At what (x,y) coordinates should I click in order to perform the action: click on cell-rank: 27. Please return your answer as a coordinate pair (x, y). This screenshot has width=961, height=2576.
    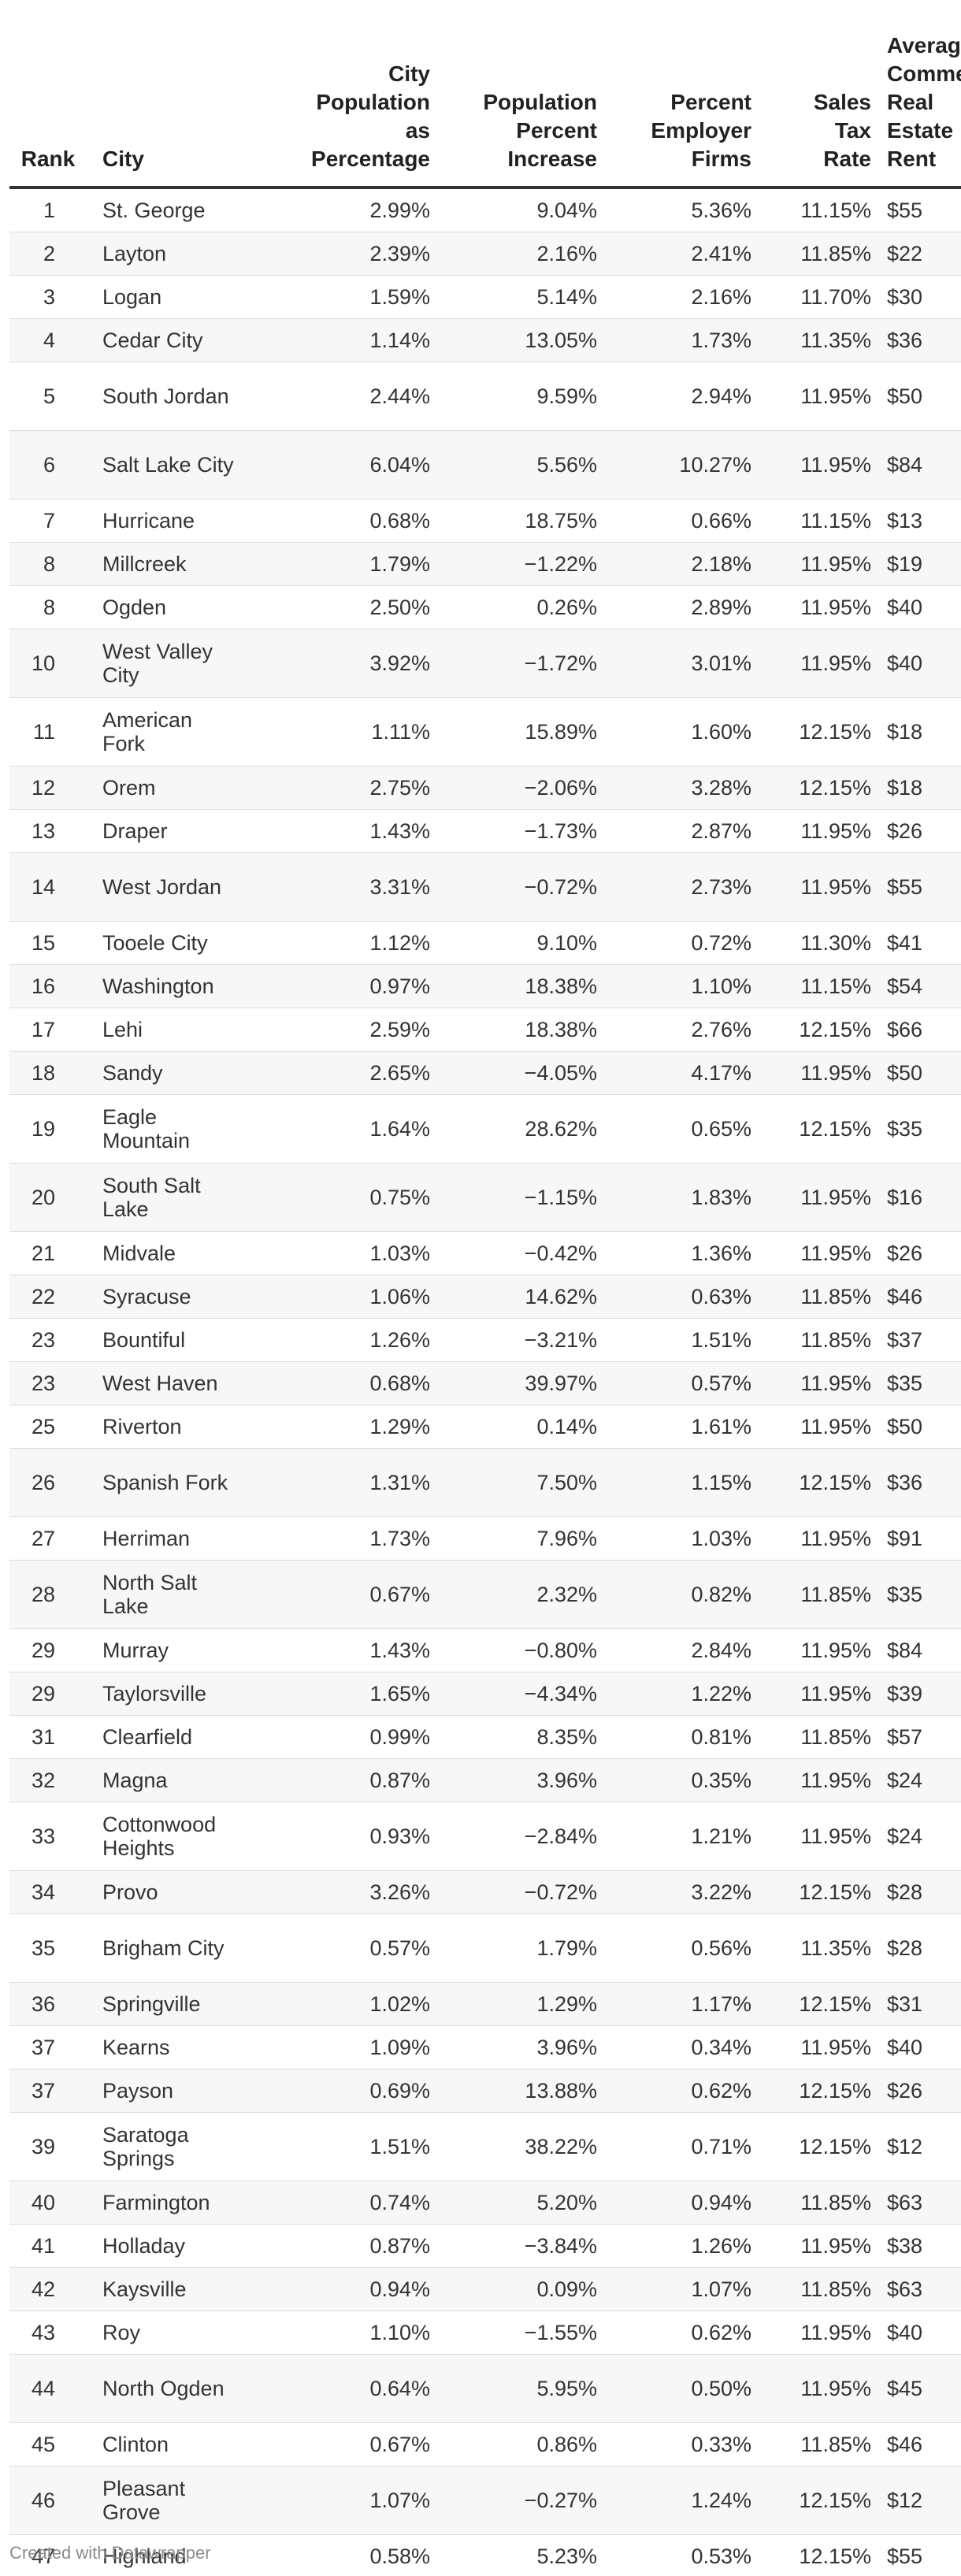
    Looking at the image, I should click on (48, 1538).